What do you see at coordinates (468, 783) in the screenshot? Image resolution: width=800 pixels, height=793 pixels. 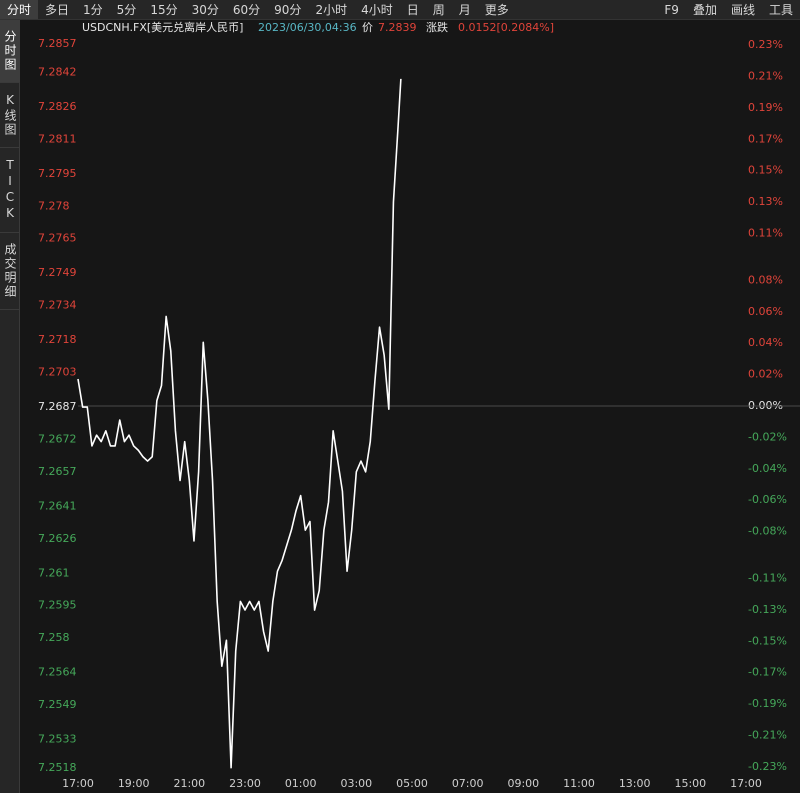 I see `x-tick-label: 07:00` at bounding box center [468, 783].